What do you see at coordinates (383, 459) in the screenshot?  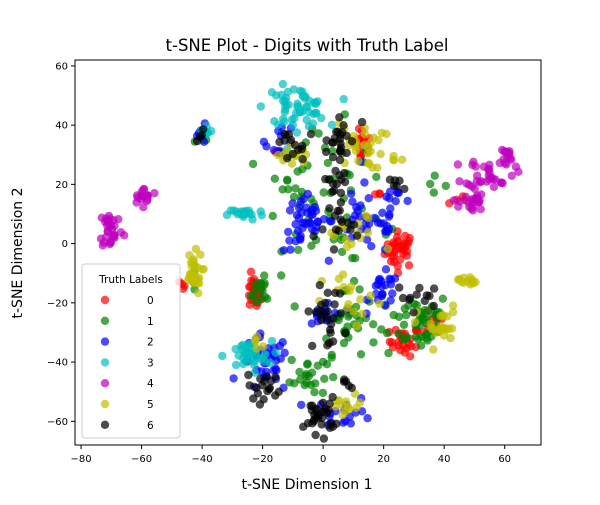 I see `x-tick-label: 20` at bounding box center [383, 459].